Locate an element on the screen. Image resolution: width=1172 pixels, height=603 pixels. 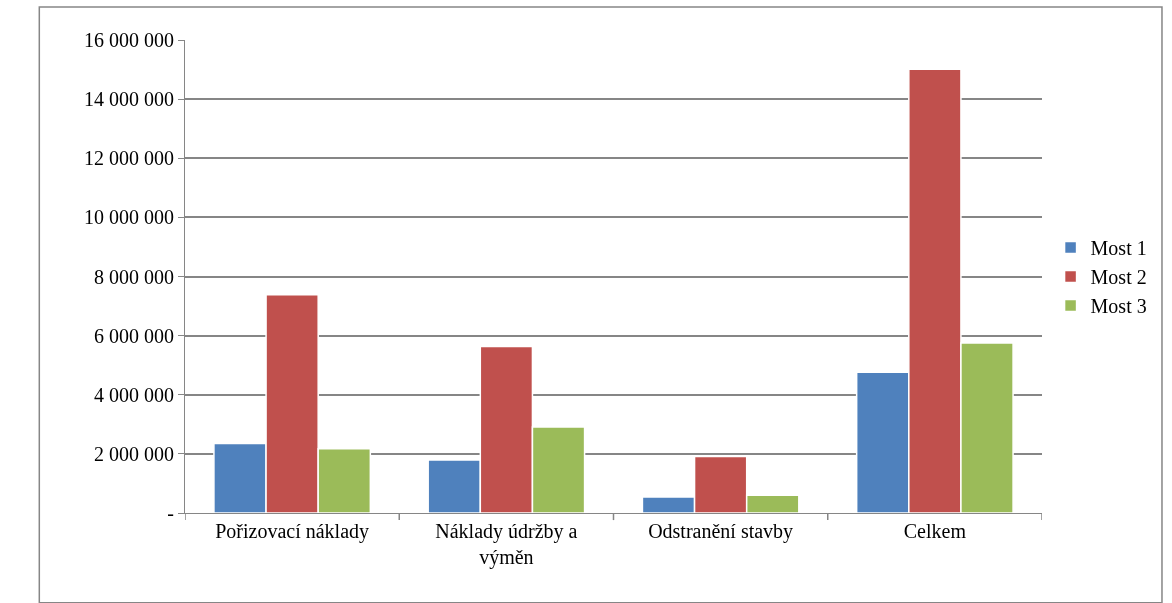
legend-label: Most 1 is located at coordinates (1118, 248).